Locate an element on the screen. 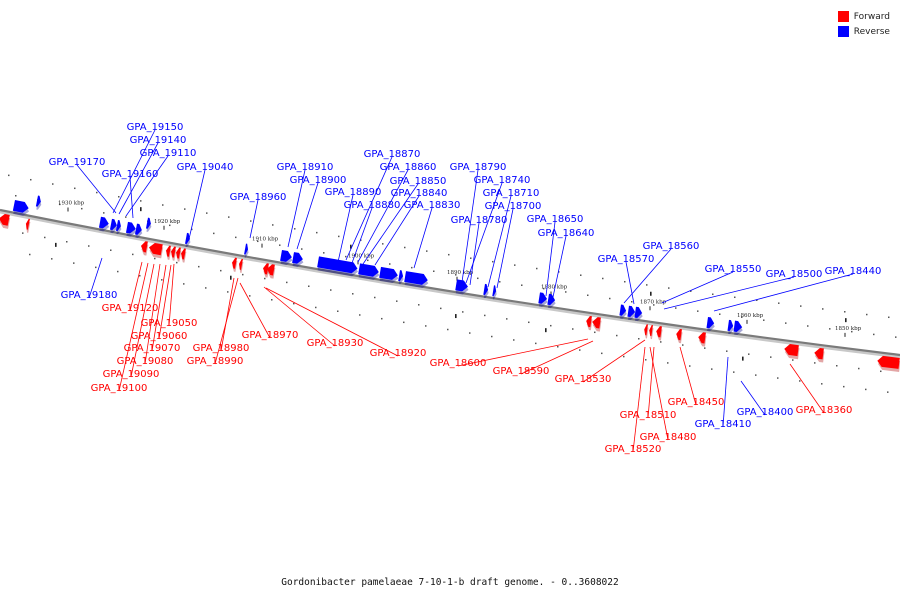 The height and width of the screenshot is (600, 900). gene-label-gpa_19110-leader is located at coordinates (147, 186).